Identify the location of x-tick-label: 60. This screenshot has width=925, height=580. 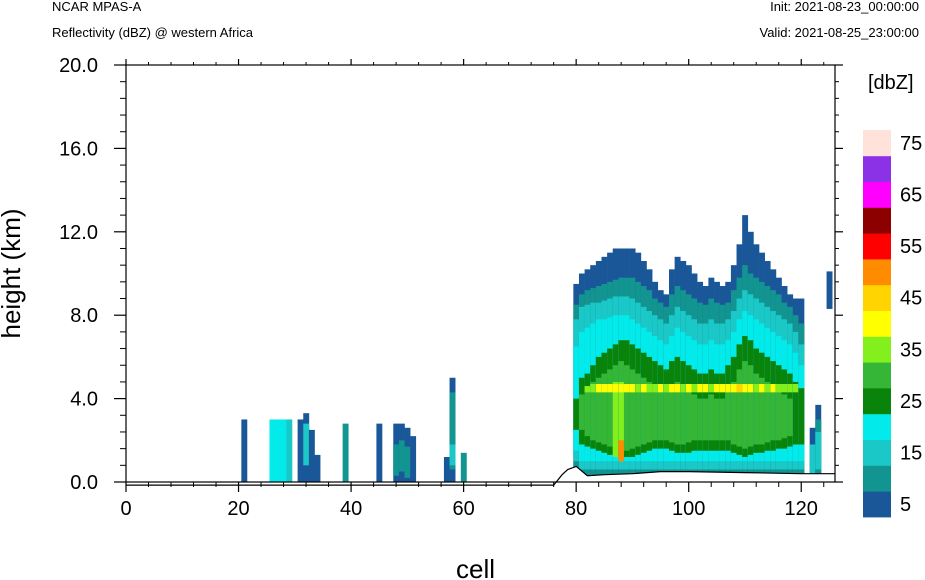
(463, 509).